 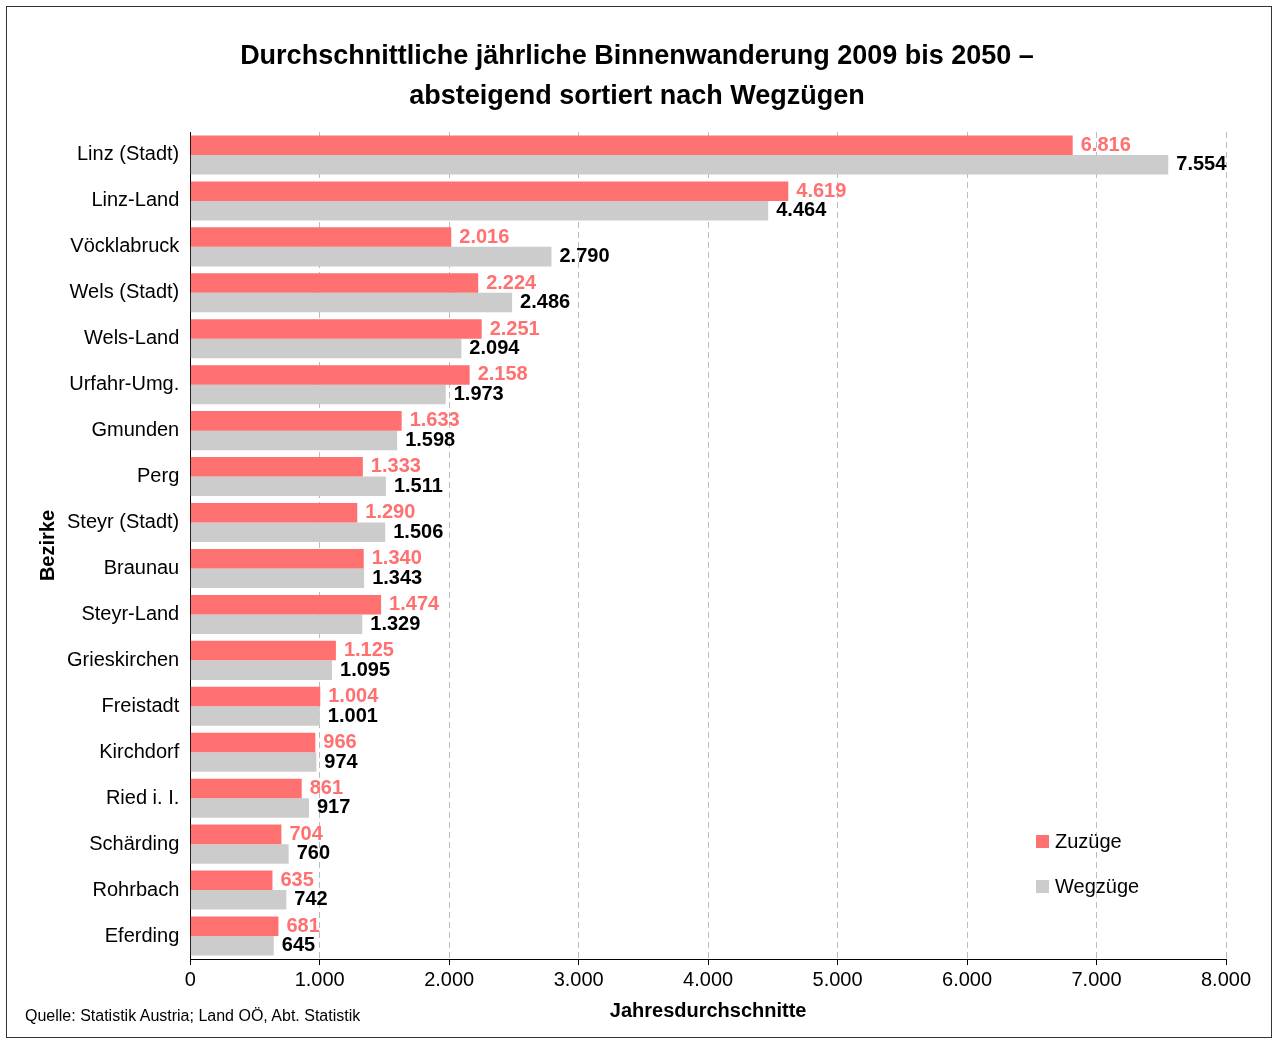 I want to click on x-axis-title: Jahresdurchschnitte, so click(x=708, y=1009).